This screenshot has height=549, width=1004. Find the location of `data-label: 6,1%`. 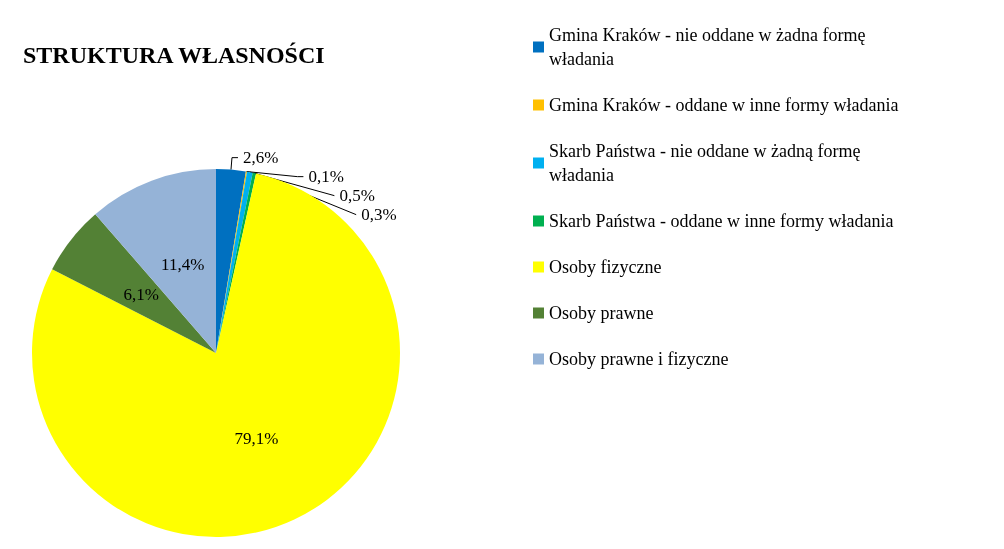

data-label: 6,1% is located at coordinates (141, 294).